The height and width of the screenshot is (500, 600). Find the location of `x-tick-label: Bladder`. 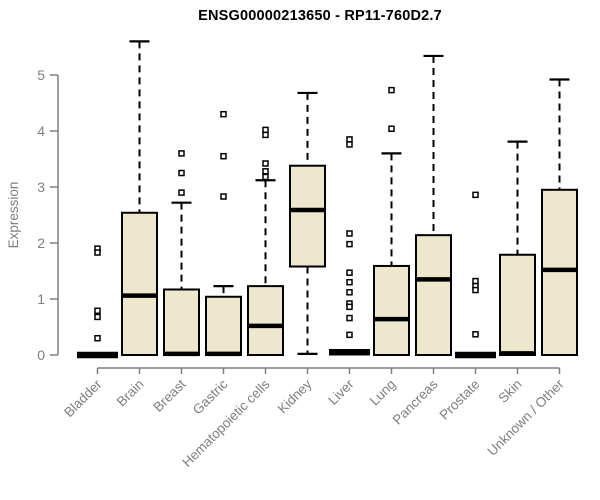

x-tick-label: Bladder is located at coordinates (83, 398).